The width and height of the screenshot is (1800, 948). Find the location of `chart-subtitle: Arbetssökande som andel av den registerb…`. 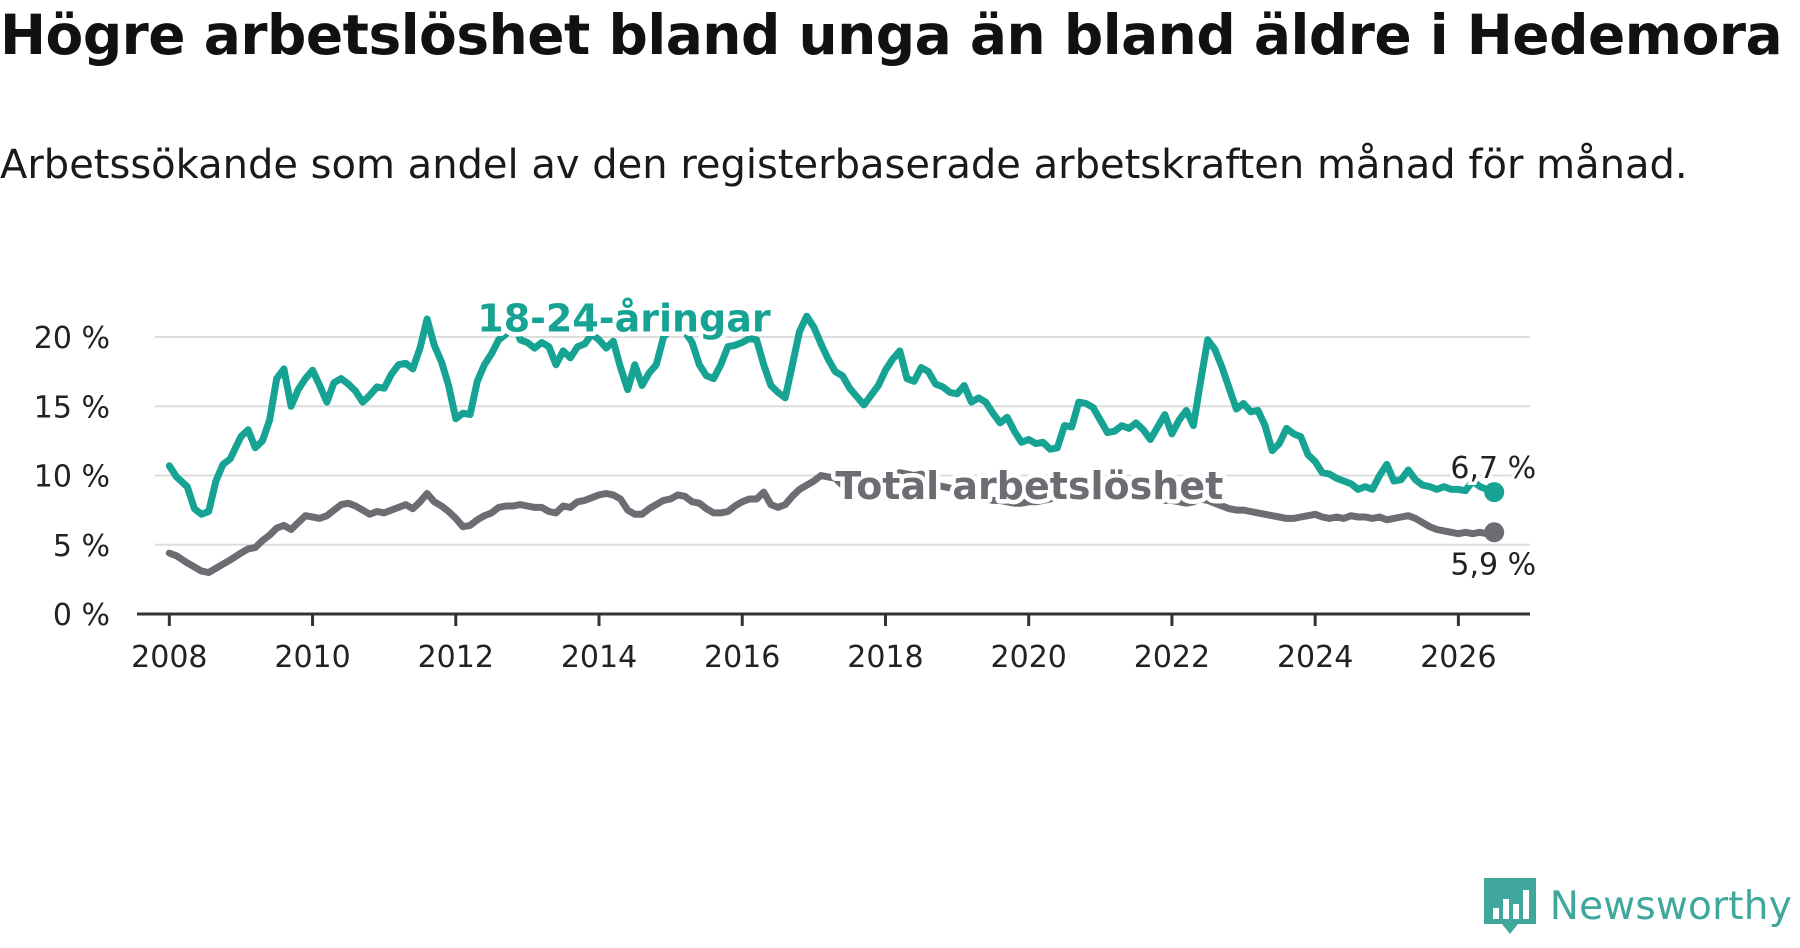

chart-subtitle: Arbetssökande som andel av den registerb… is located at coordinates (844, 165).